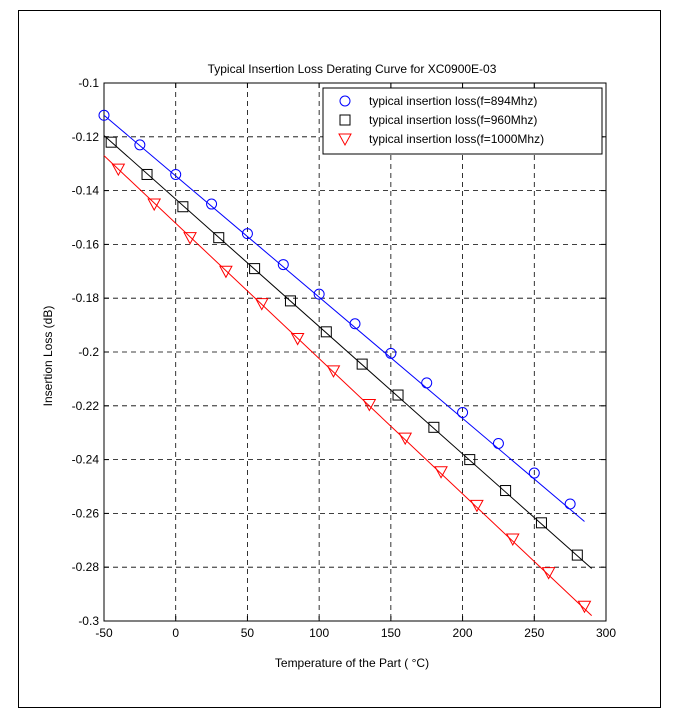 The width and height of the screenshot is (675, 717). Describe the element at coordinates (86, 191) in the screenshot. I see `y-tick-label: -0.14` at that location.